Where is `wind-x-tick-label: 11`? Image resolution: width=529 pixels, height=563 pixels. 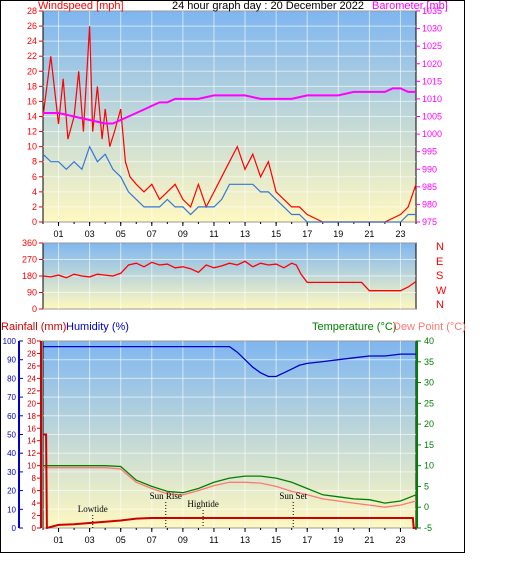 wind-x-tick-label: 11 is located at coordinates (213, 234).